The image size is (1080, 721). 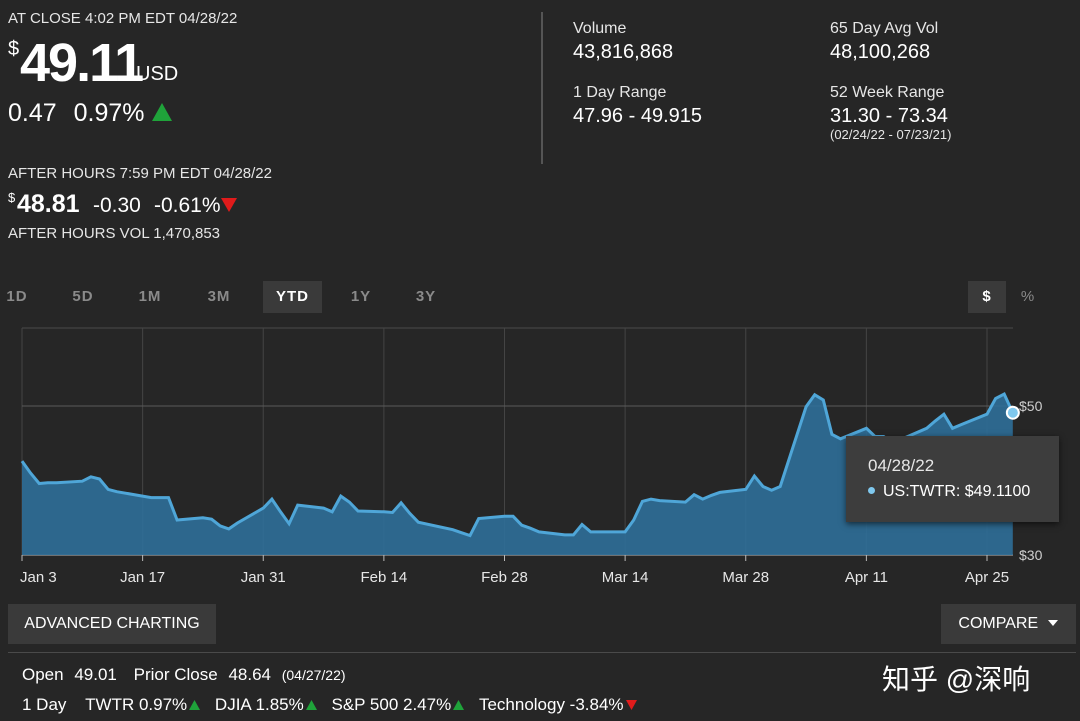 I want to click on price-change: 0.47, so click(x=32, y=113).